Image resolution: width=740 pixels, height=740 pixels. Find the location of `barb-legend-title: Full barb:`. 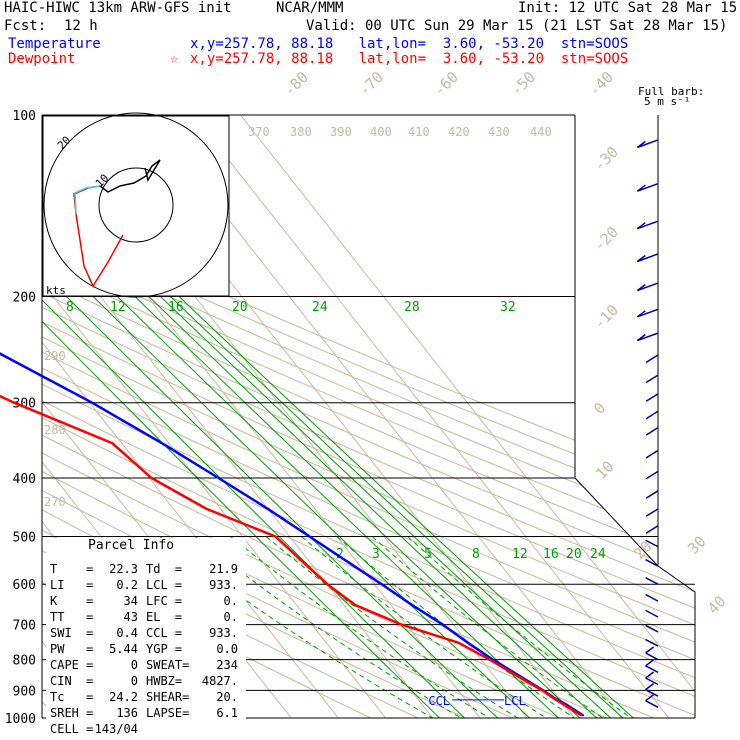

barb-legend-title: Full barb: is located at coordinates (671, 91).